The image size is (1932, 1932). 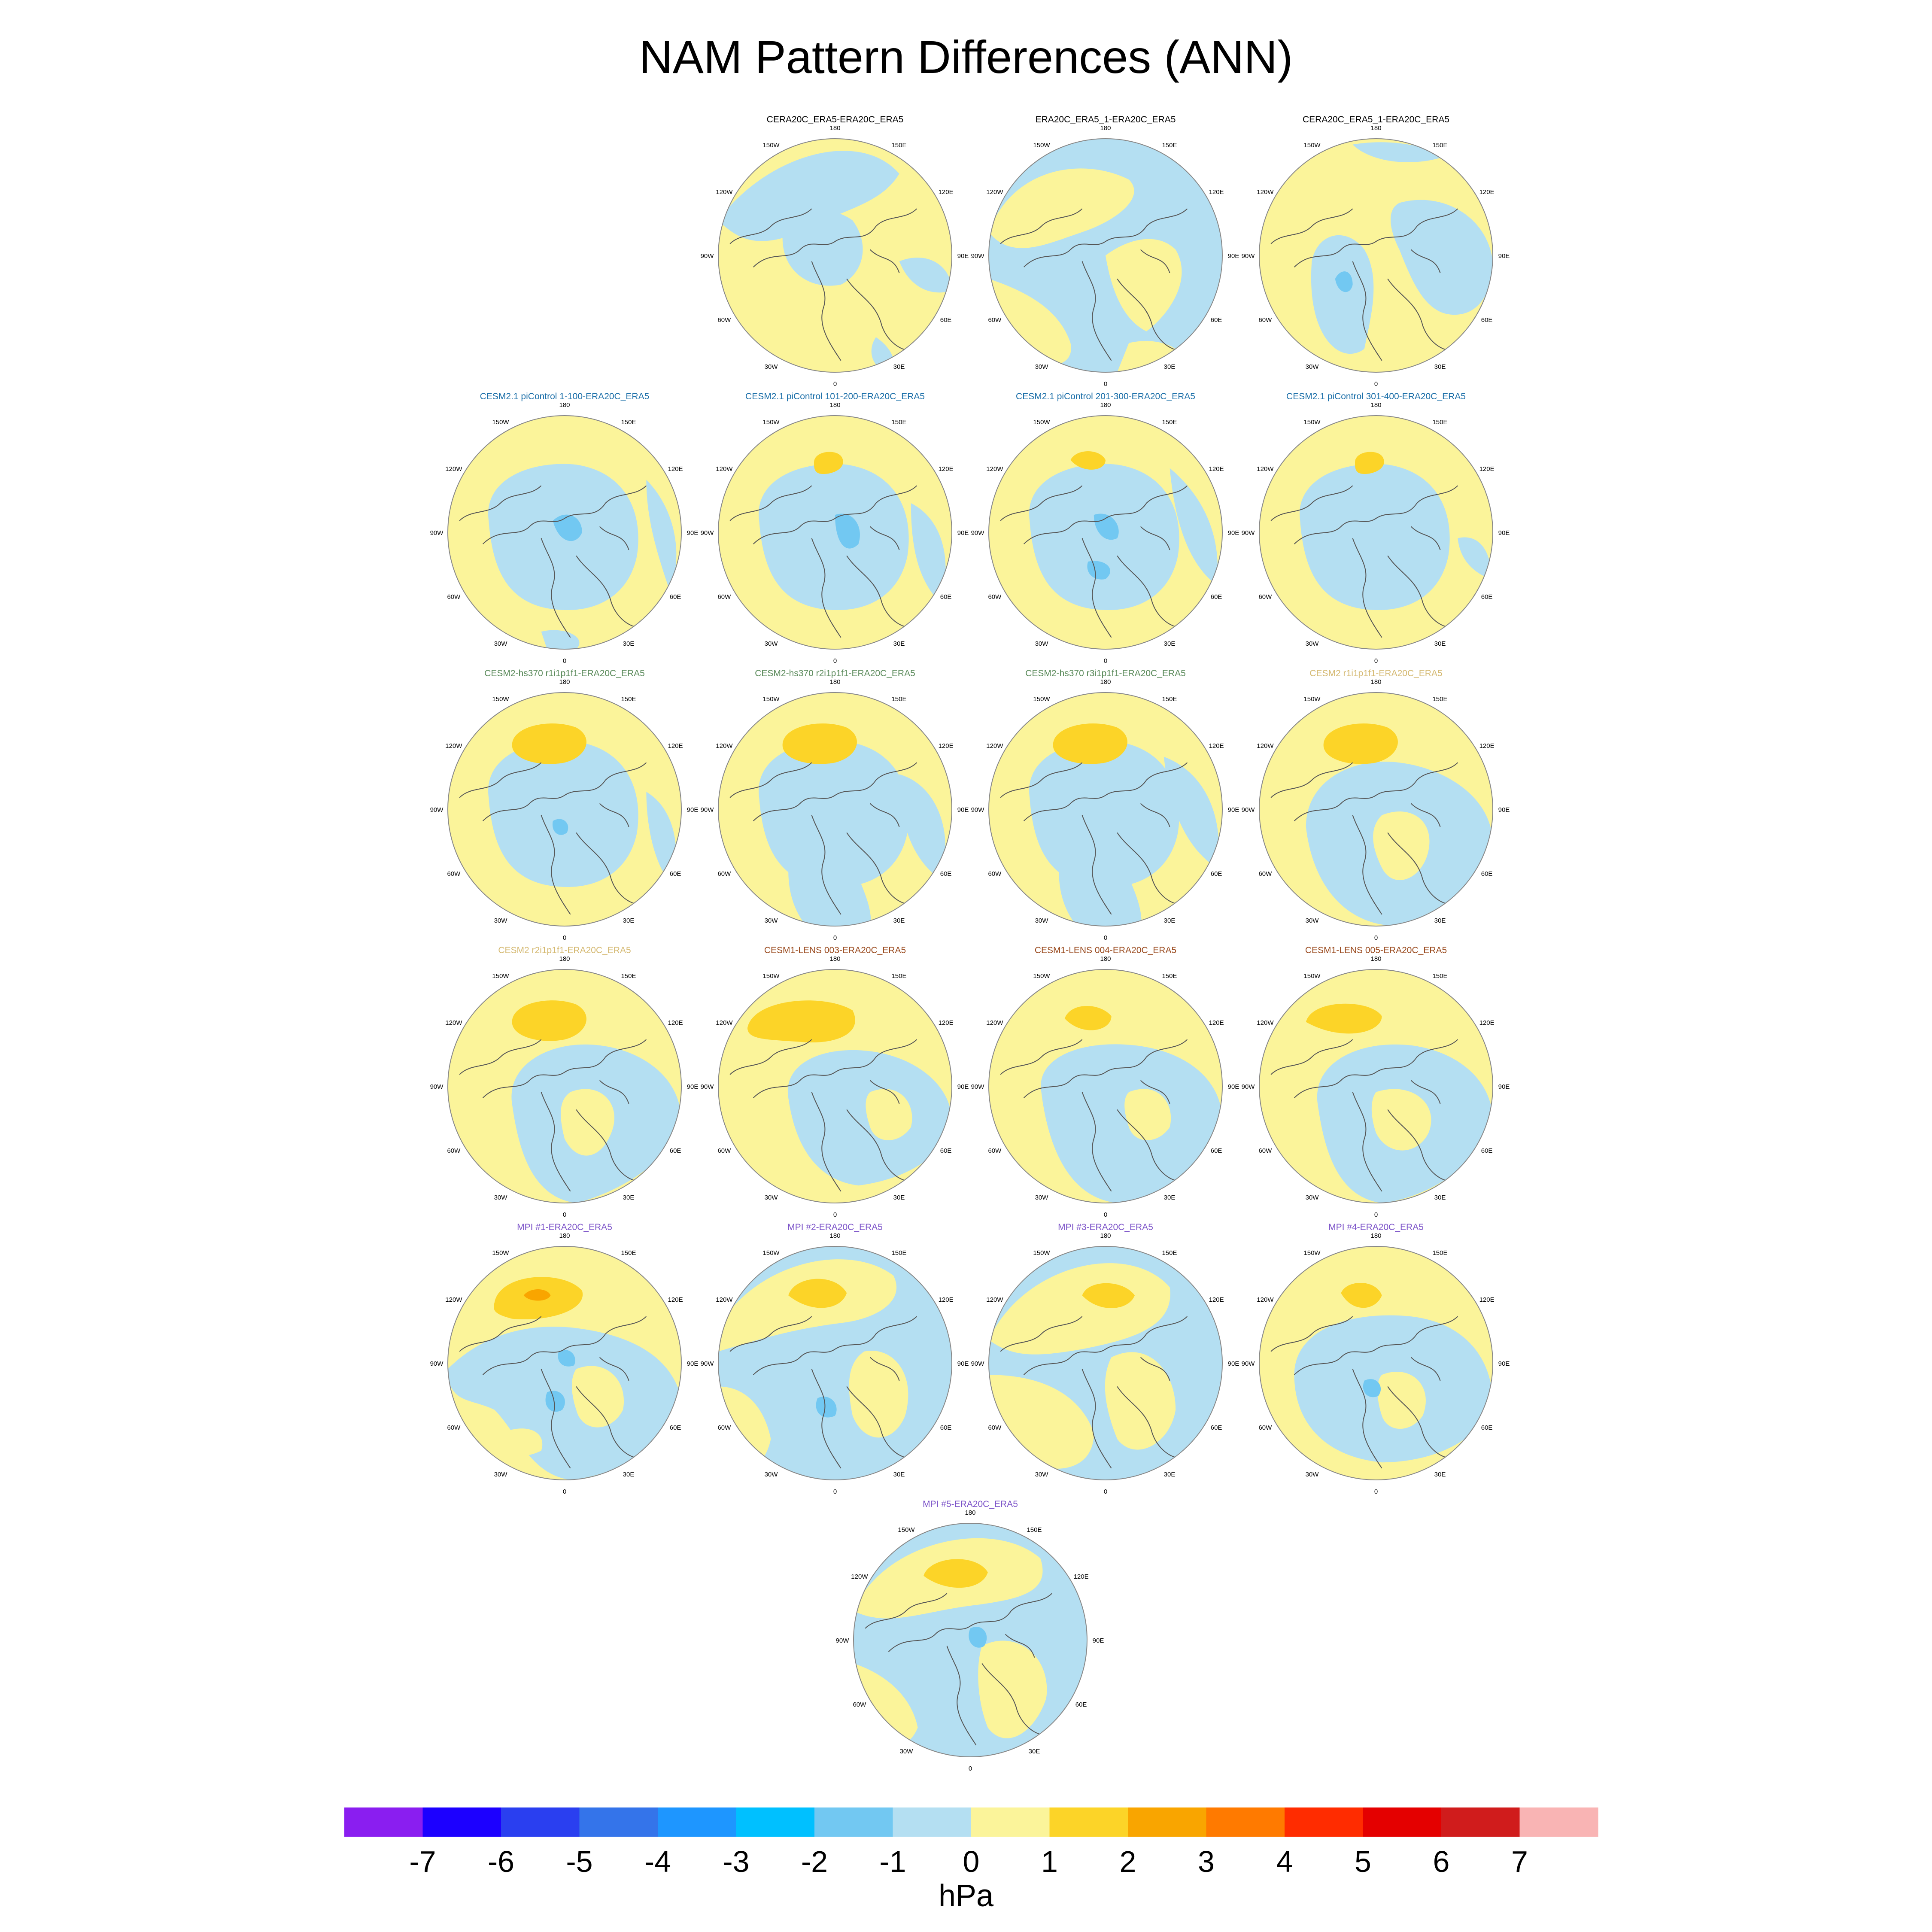 What do you see at coordinates (835, 532) in the screenshot?
I see `contour-fill` at bounding box center [835, 532].